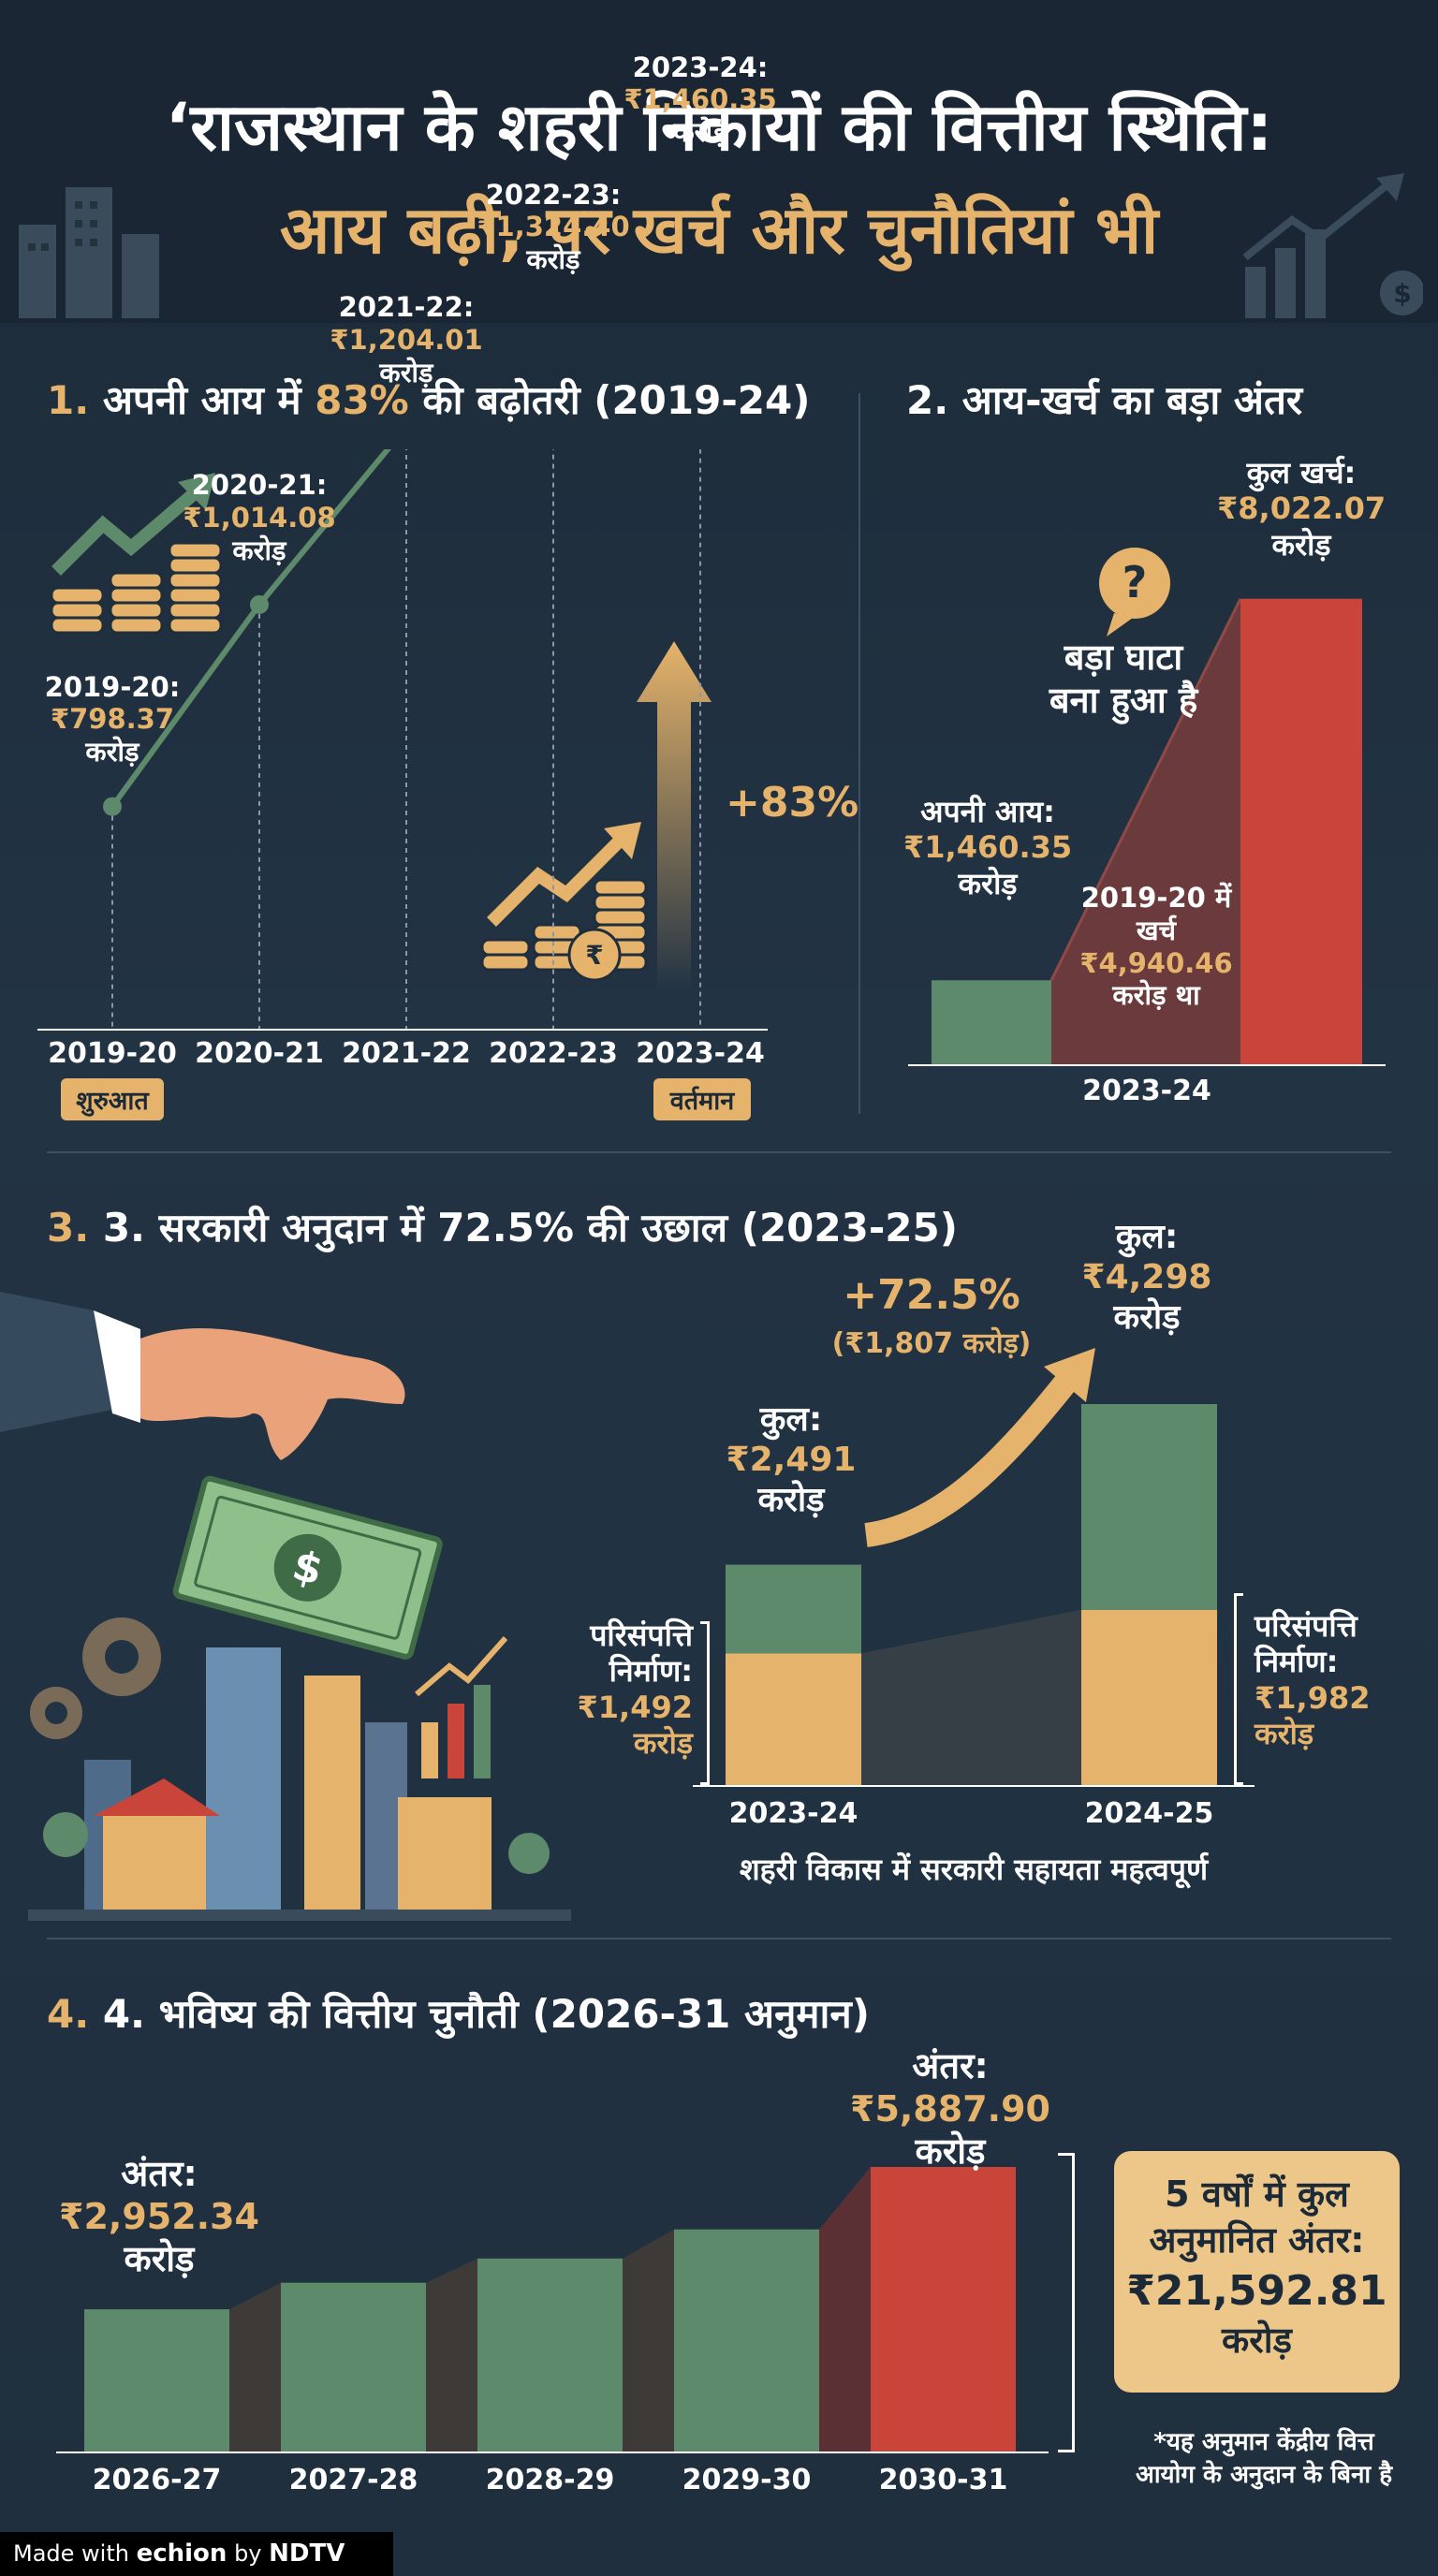  I want to click on income-value: ₹1,460.35, so click(988, 848).